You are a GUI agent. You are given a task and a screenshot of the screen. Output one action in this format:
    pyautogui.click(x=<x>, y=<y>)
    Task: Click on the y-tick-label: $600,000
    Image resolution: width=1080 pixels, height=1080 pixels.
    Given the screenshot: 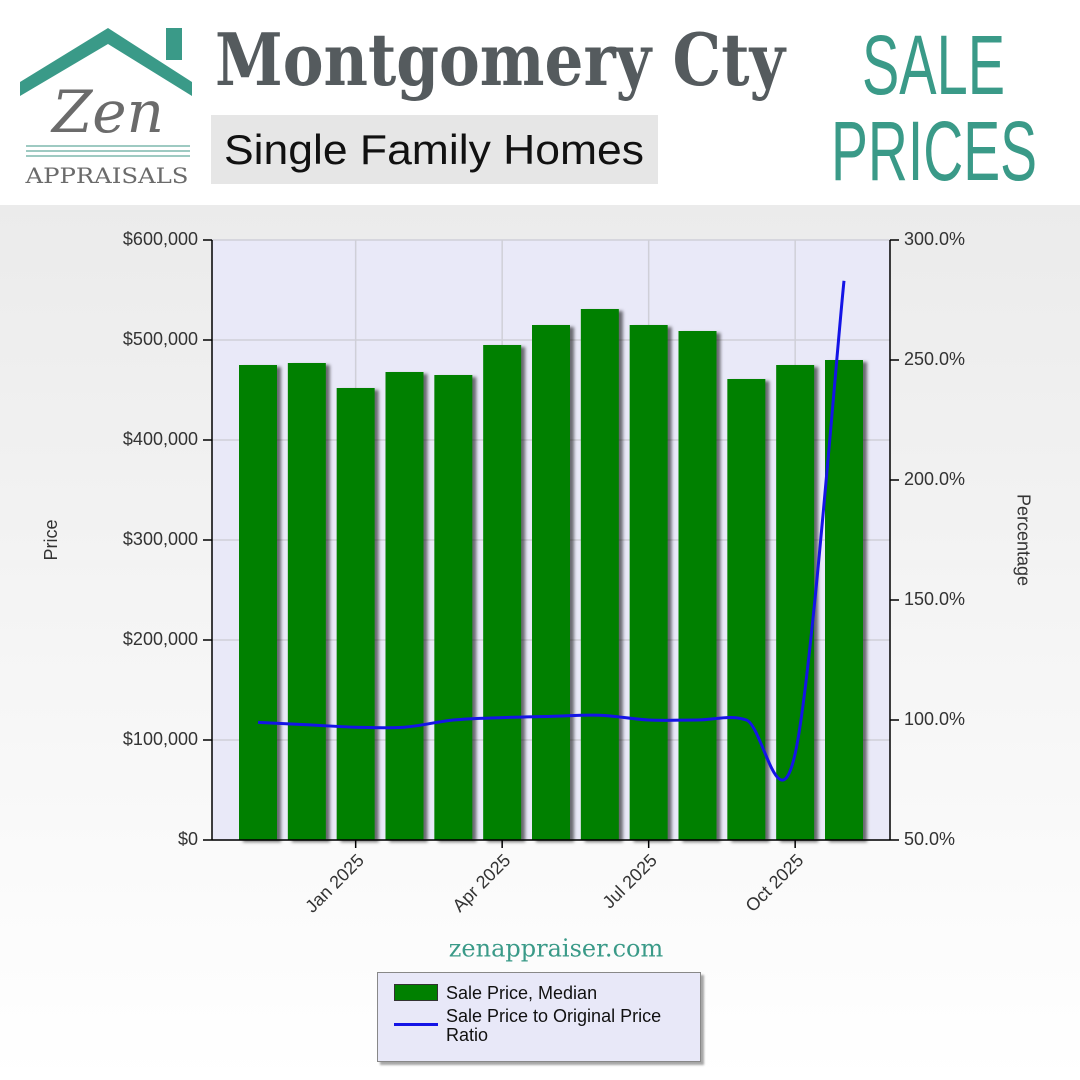 What is the action you would take?
    pyautogui.click(x=160, y=239)
    